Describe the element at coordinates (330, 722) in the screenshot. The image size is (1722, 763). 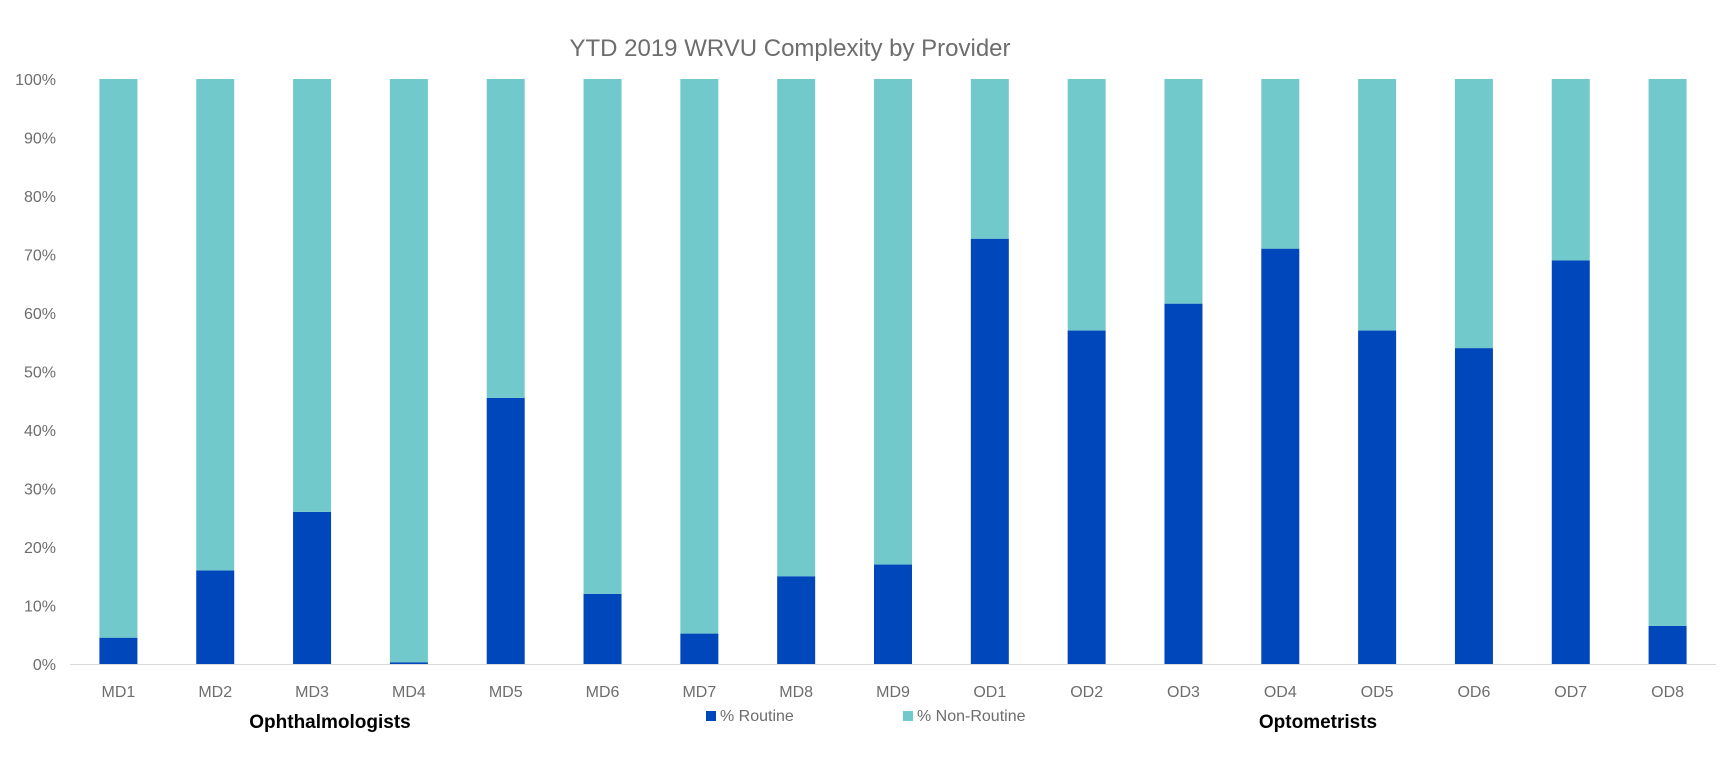
I see `group-label-ophthalmologists: Ophthalmologists` at that location.